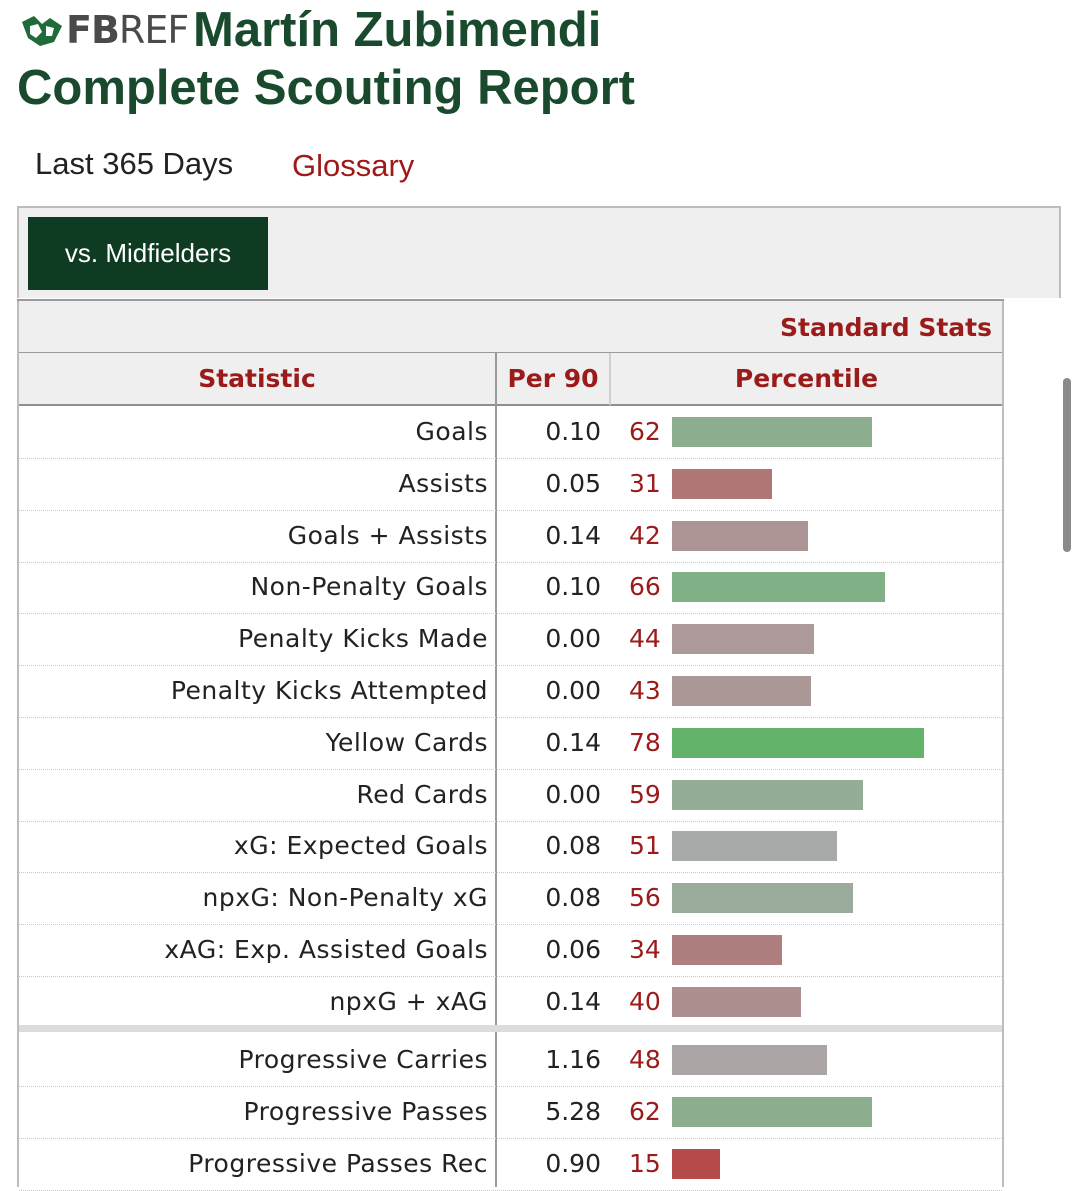 This screenshot has height=1191, width=1080. What do you see at coordinates (510, 536) in the screenshot?
I see `table-row: Goals + Assists 0.14 42` at bounding box center [510, 536].